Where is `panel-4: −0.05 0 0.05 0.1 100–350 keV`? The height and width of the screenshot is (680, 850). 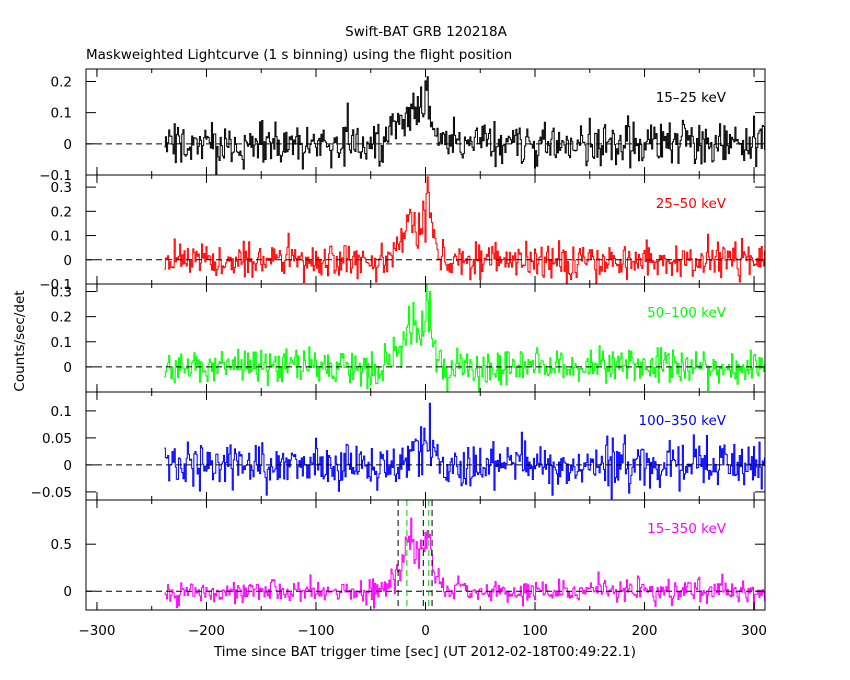
panel-4: −0.05 0 0.05 0.1 100–350 keV is located at coordinates (398, 446).